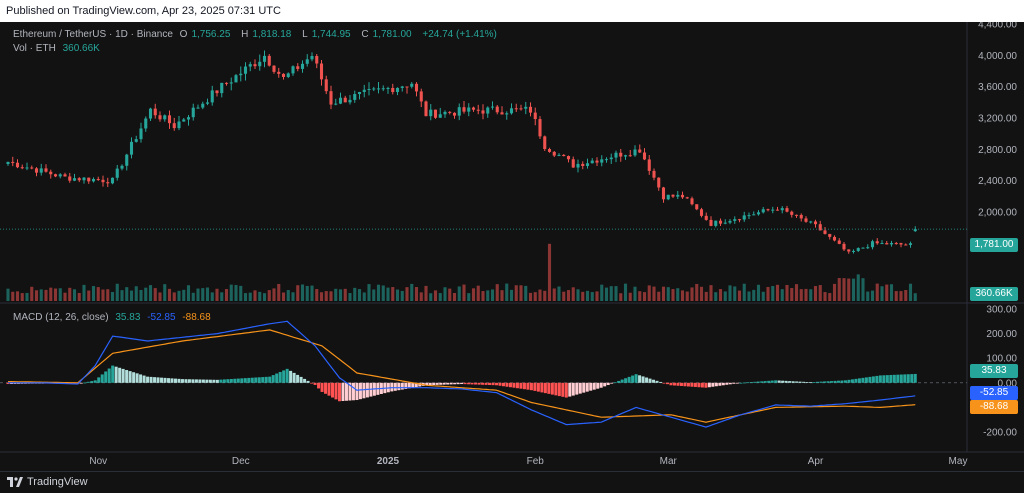 Image resolution: width=1024 pixels, height=493 pixels. What do you see at coordinates (997, 87) in the screenshot?
I see `price-axis-tick: 3,600.00` at bounding box center [997, 87].